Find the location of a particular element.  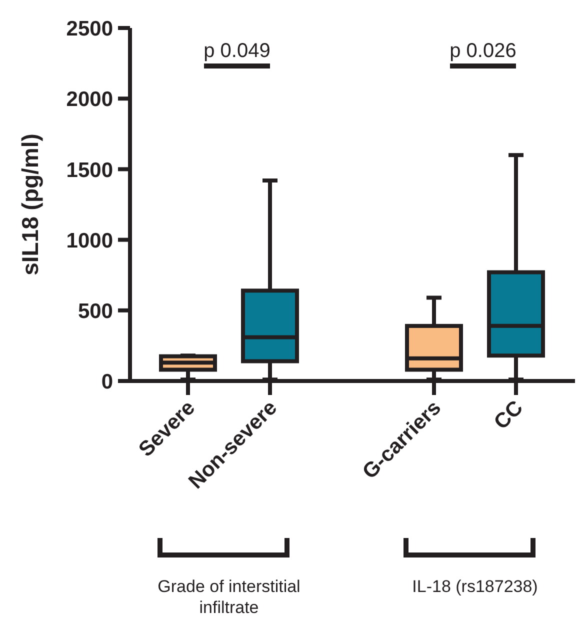

annotation: p 0.026 is located at coordinates (483, 51).